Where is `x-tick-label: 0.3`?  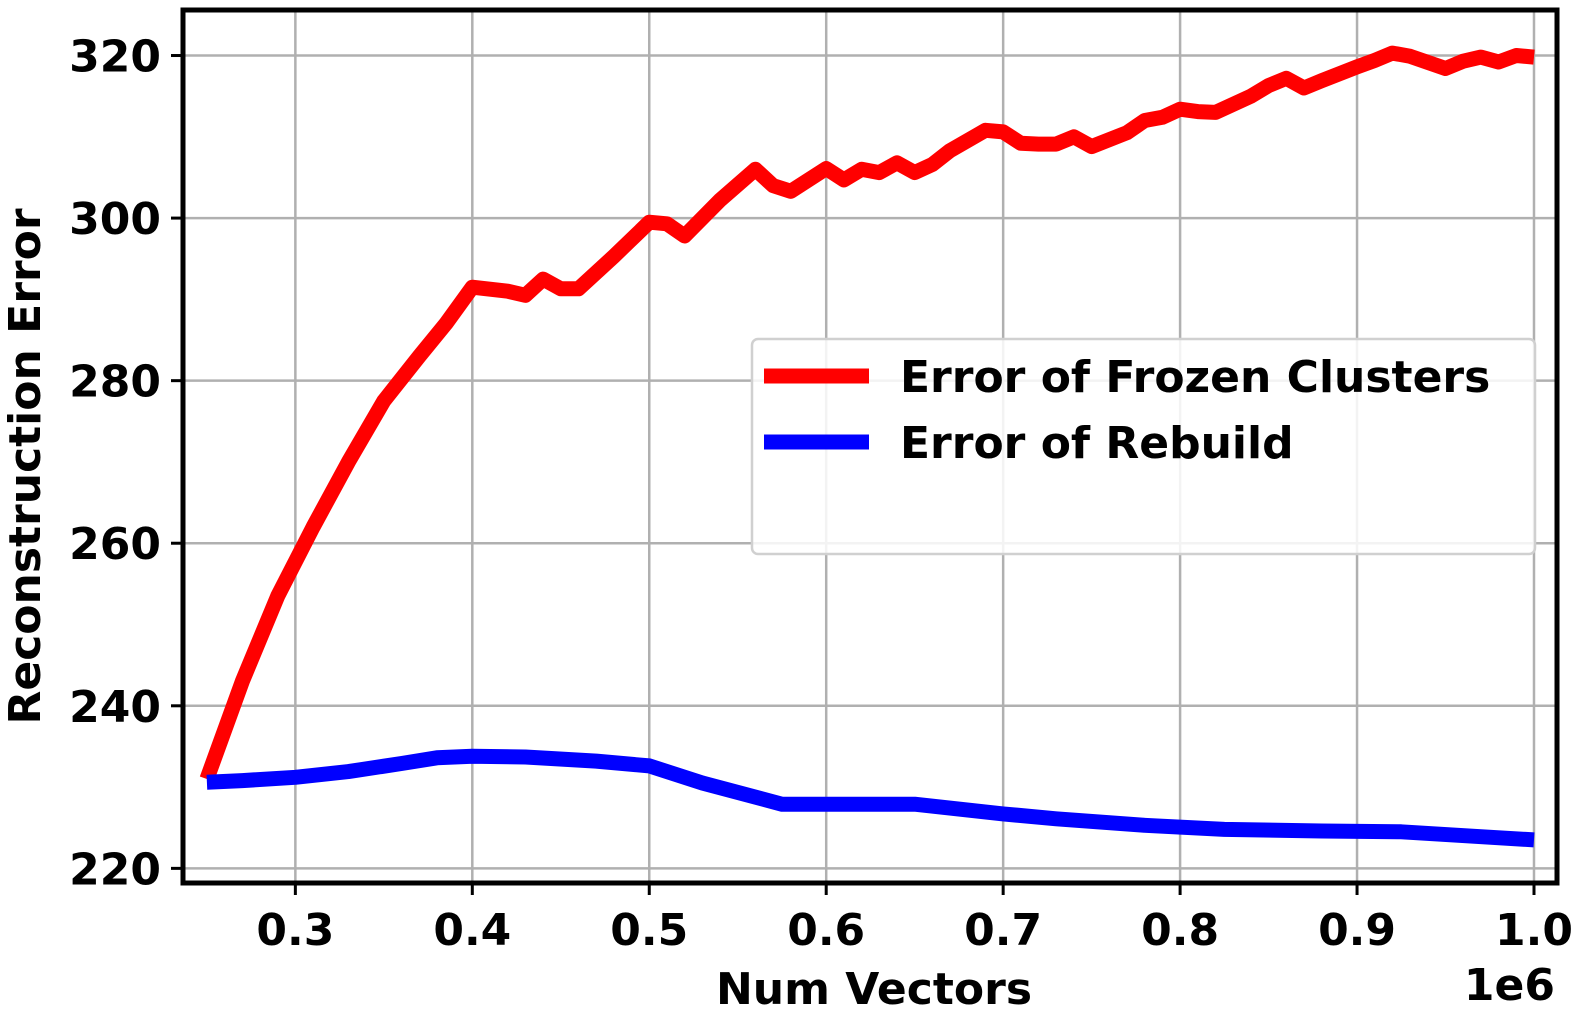
x-tick-label: 0.3 is located at coordinates (295, 930).